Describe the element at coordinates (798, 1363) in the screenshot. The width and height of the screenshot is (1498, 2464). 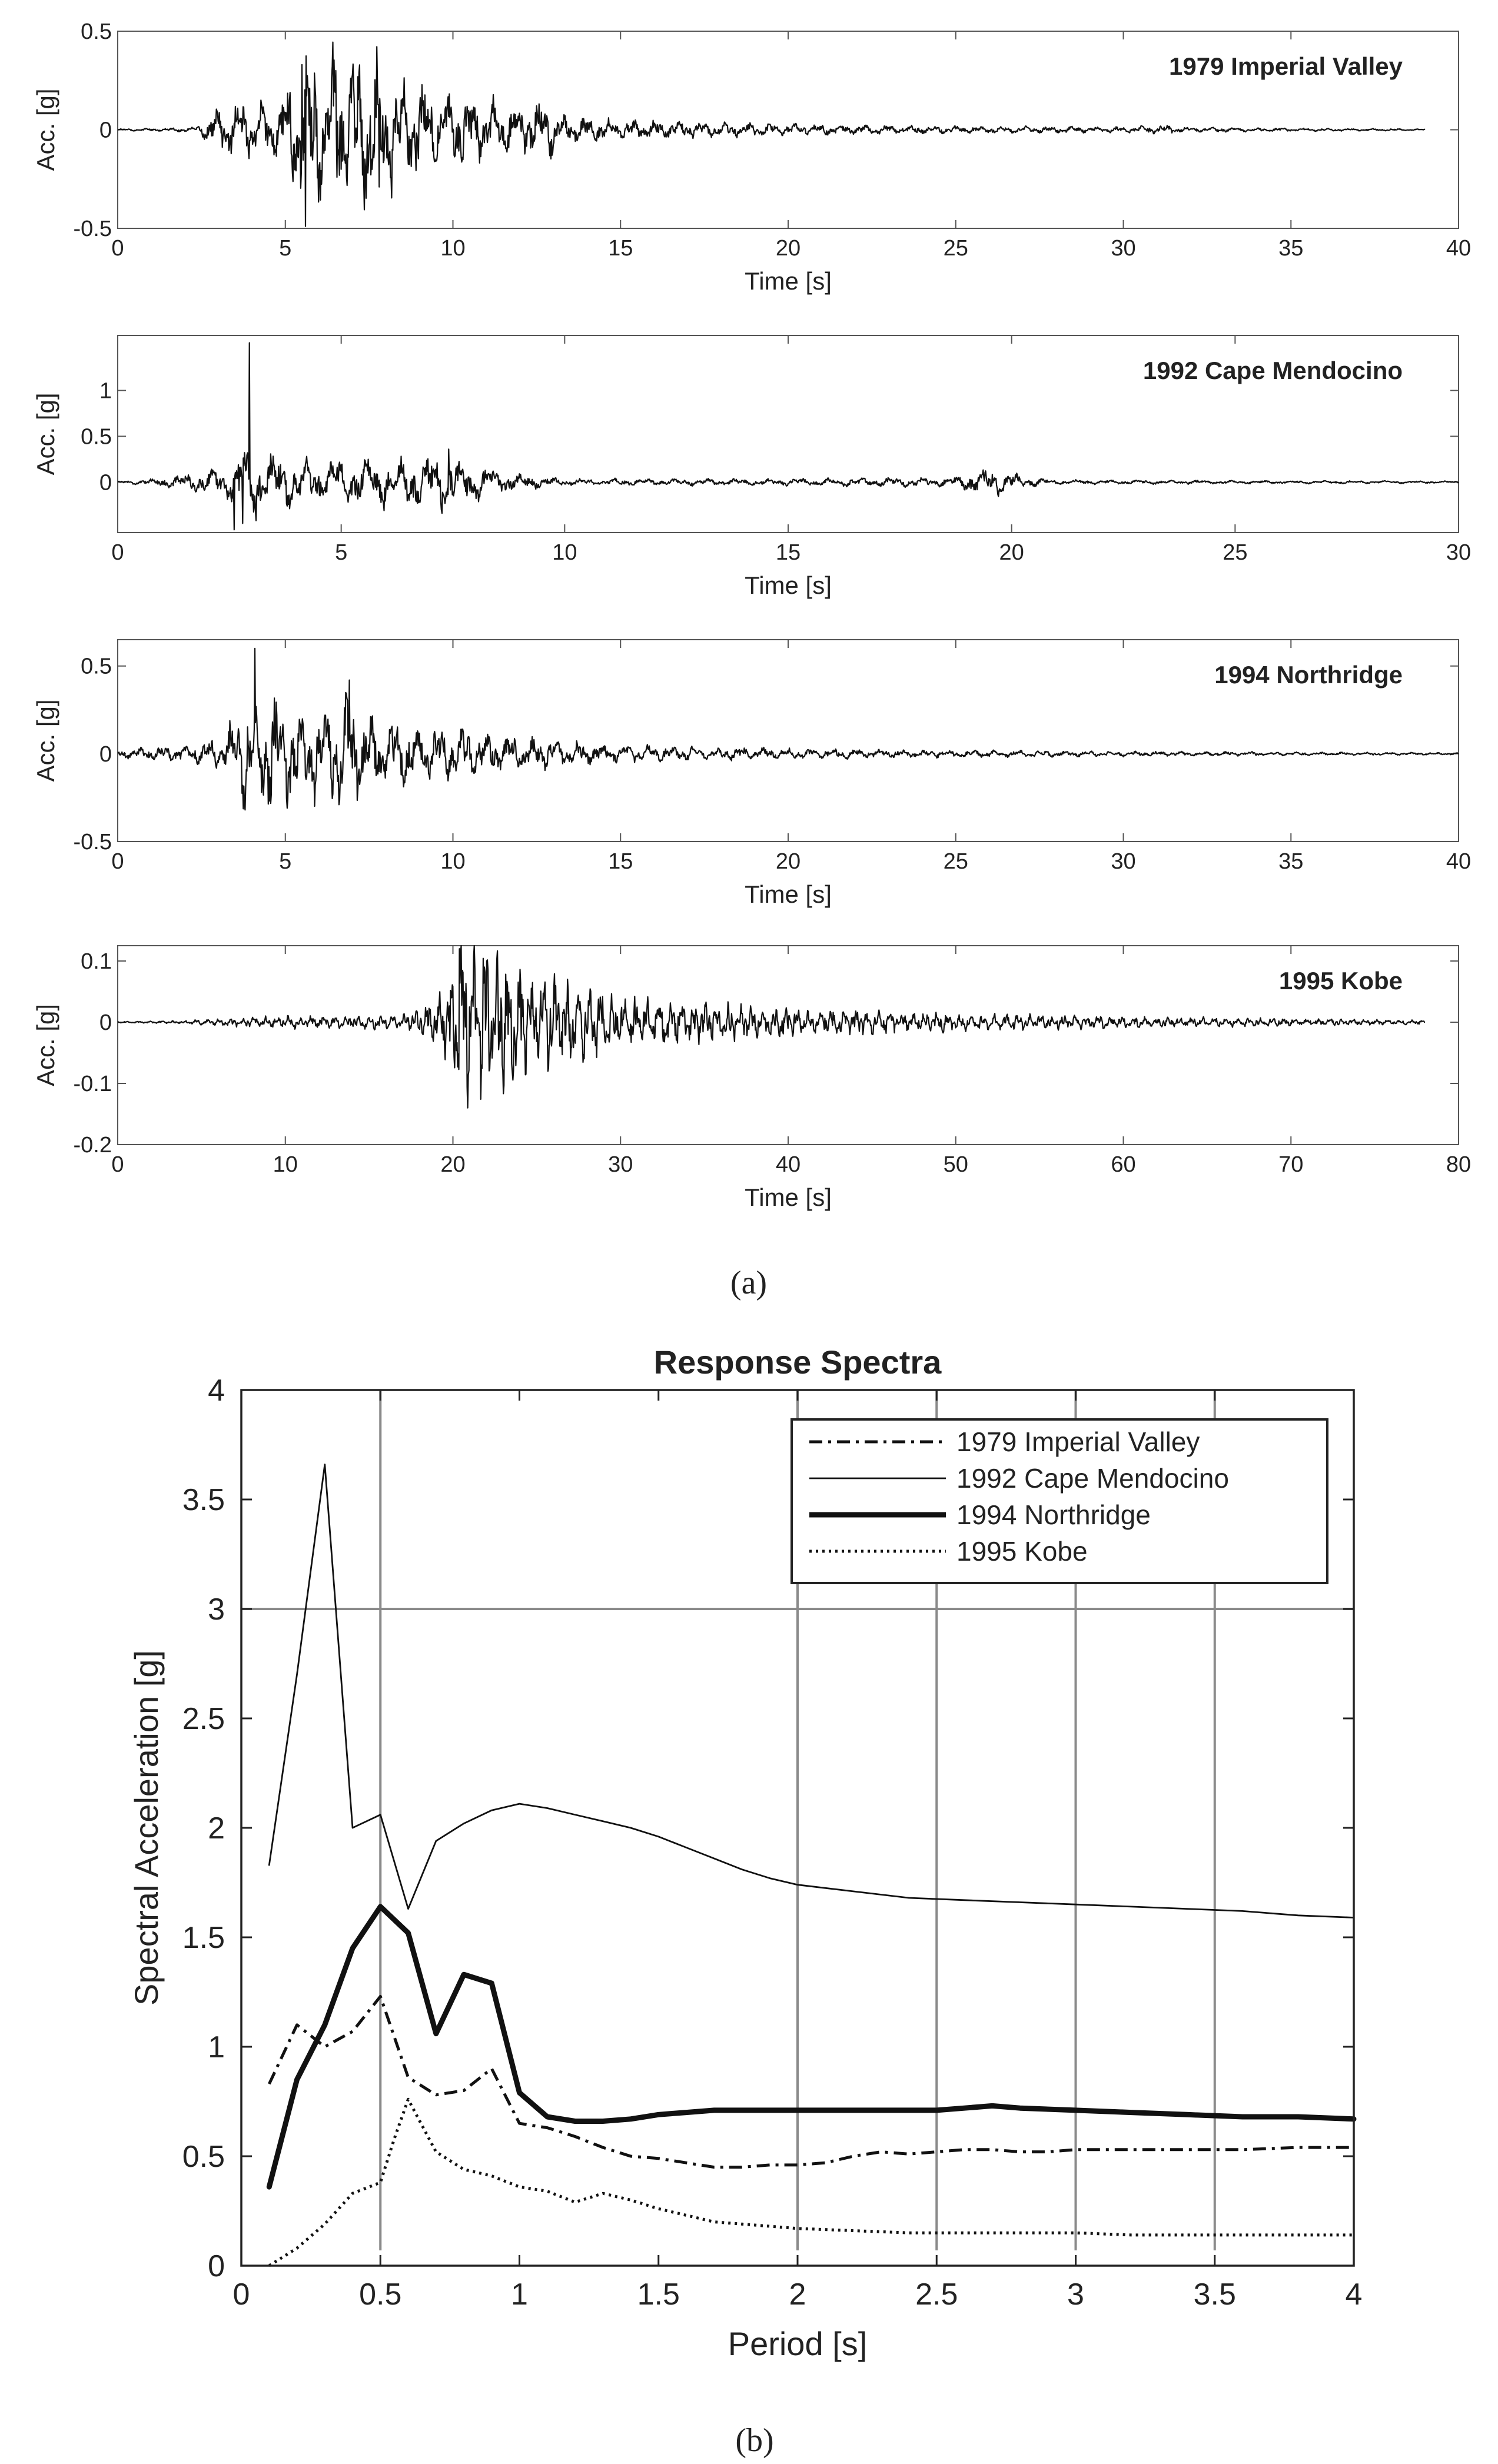
I see `chart-title: Response Spectra` at that location.